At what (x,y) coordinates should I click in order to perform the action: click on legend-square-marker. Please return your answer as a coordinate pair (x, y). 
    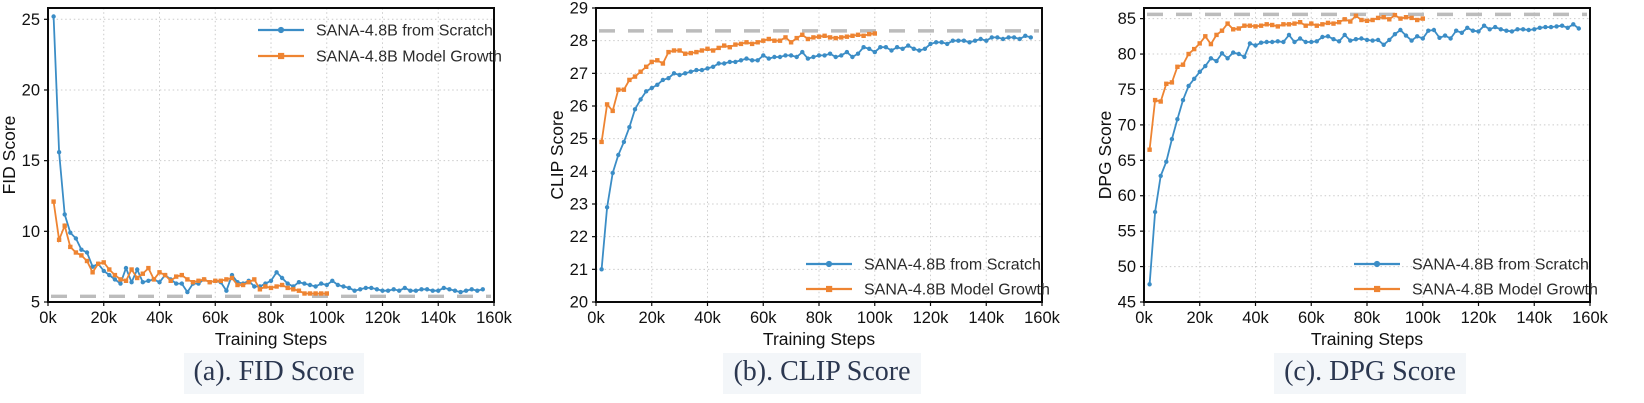
    Looking at the image, I should click on (281, 56).